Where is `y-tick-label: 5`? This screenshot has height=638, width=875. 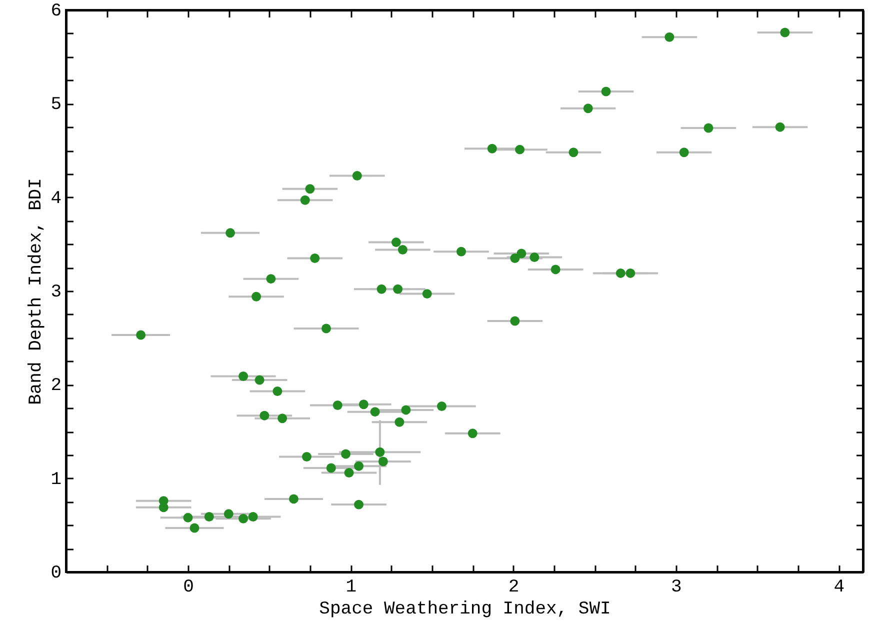 y-tick-label: 5 is located at coordinates (56, 105).